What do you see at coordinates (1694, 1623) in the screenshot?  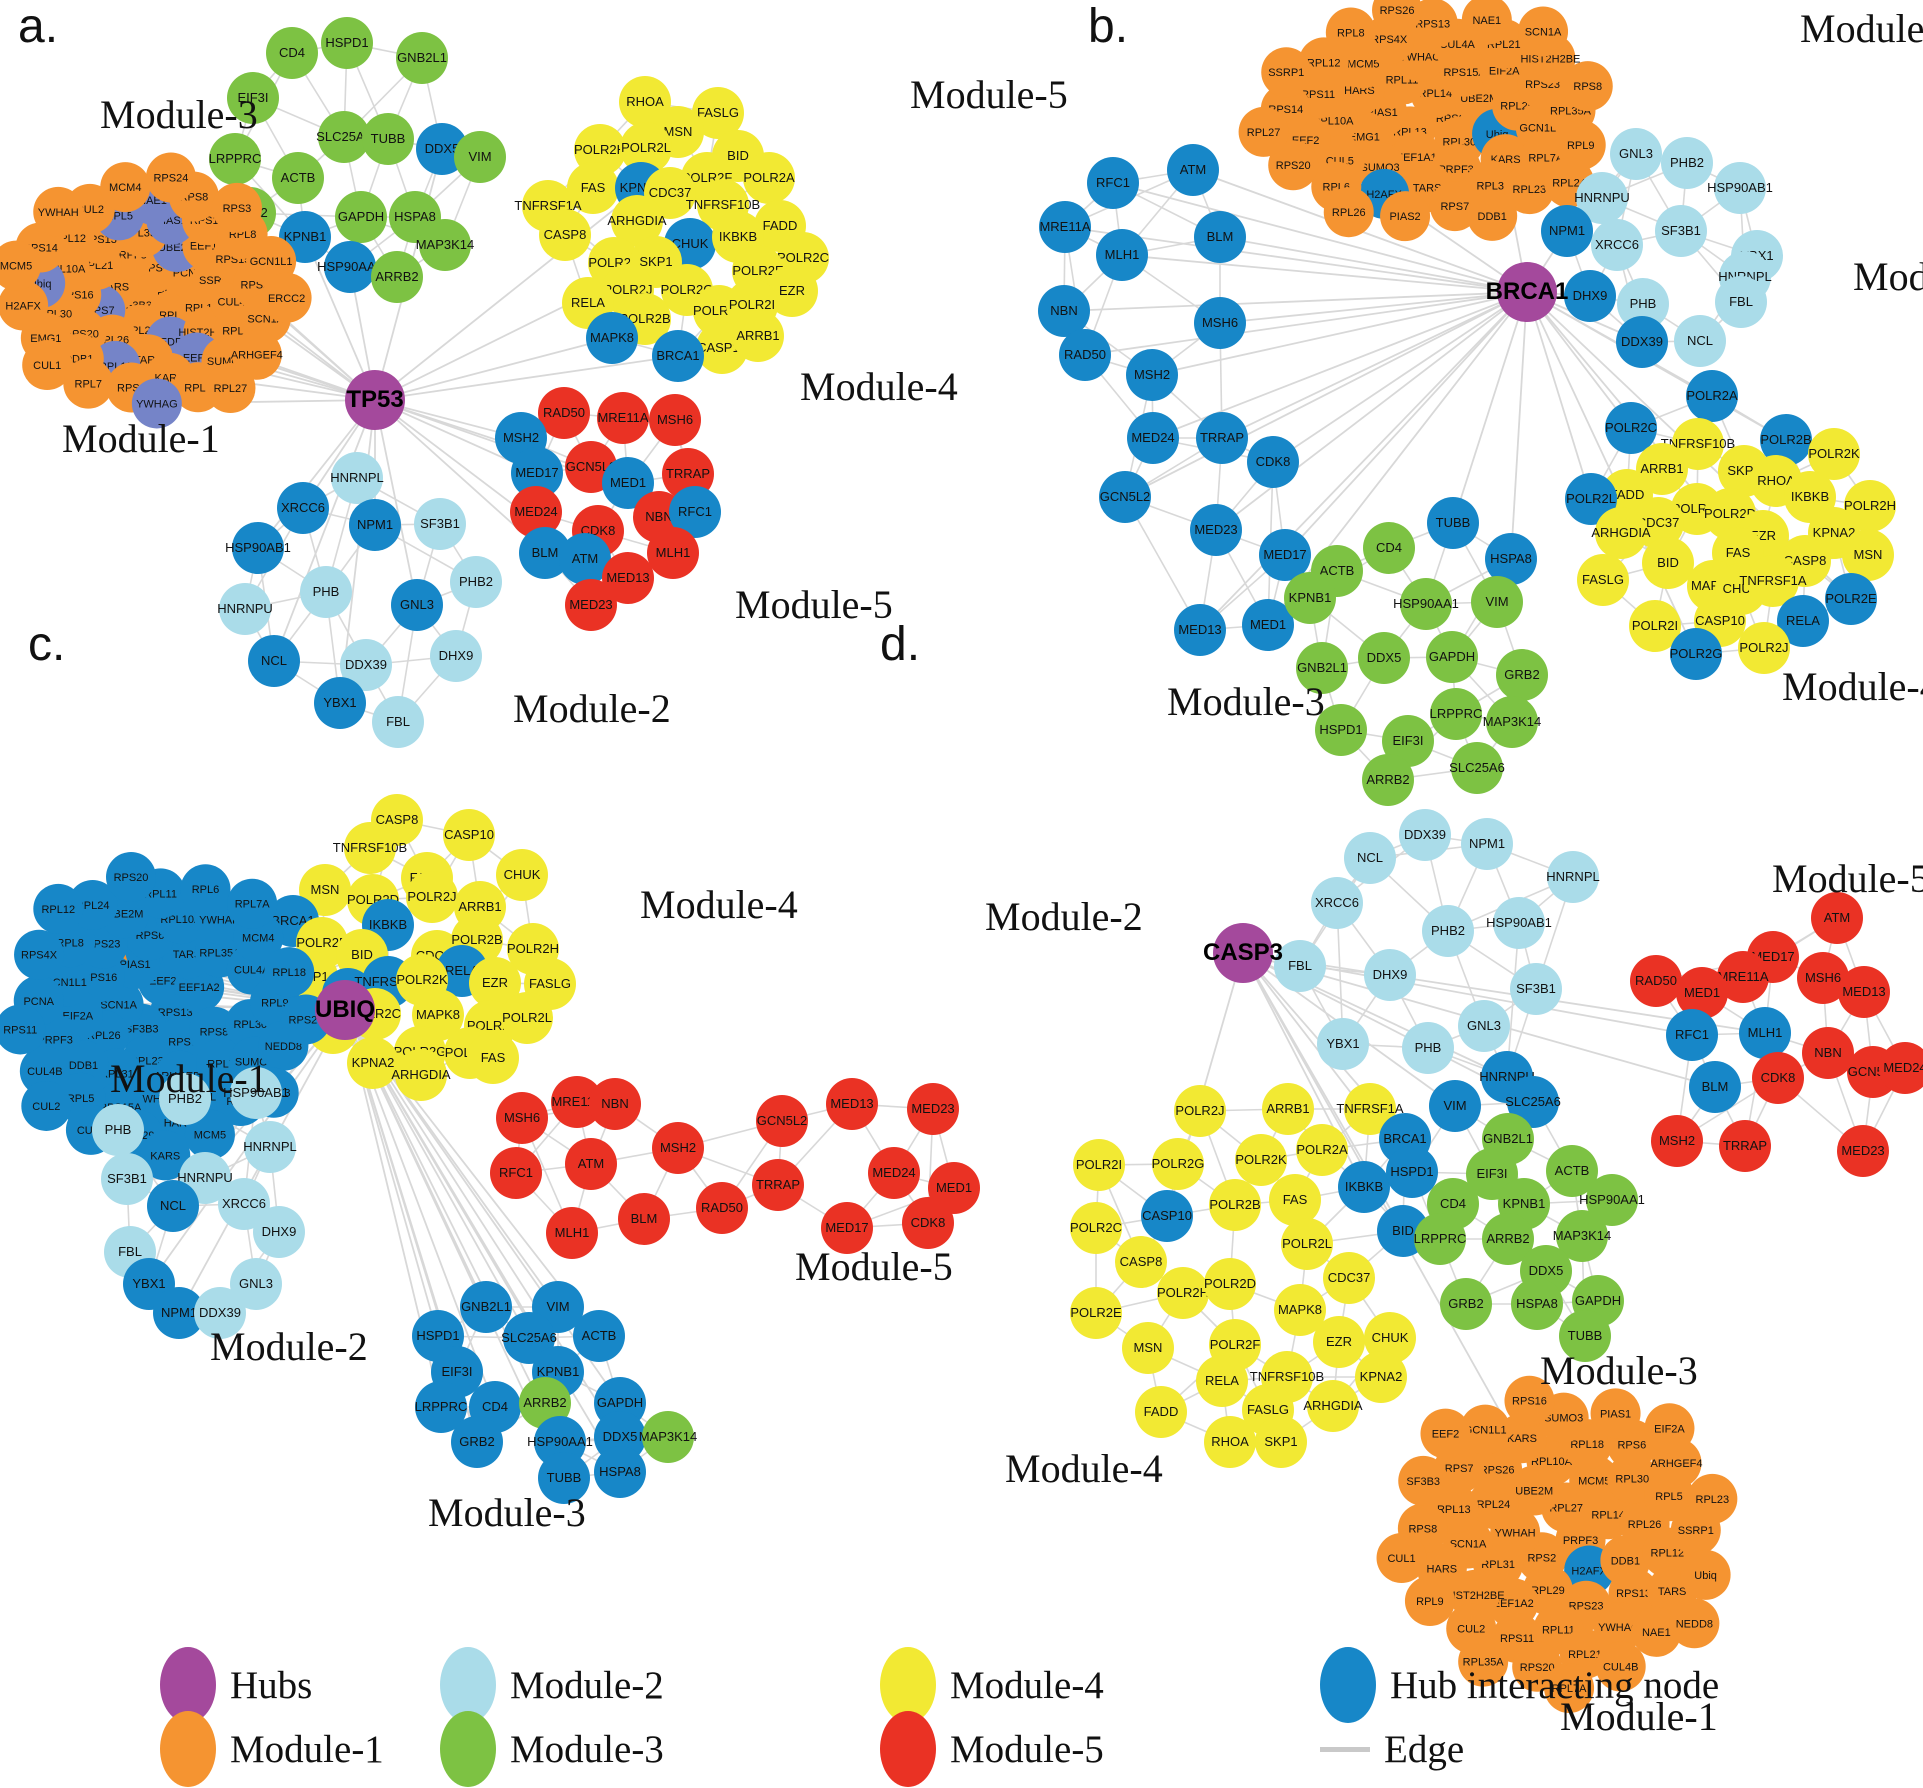 I see `network-node-nedd8: NEDD8` at bounding box center [1694, 1623].